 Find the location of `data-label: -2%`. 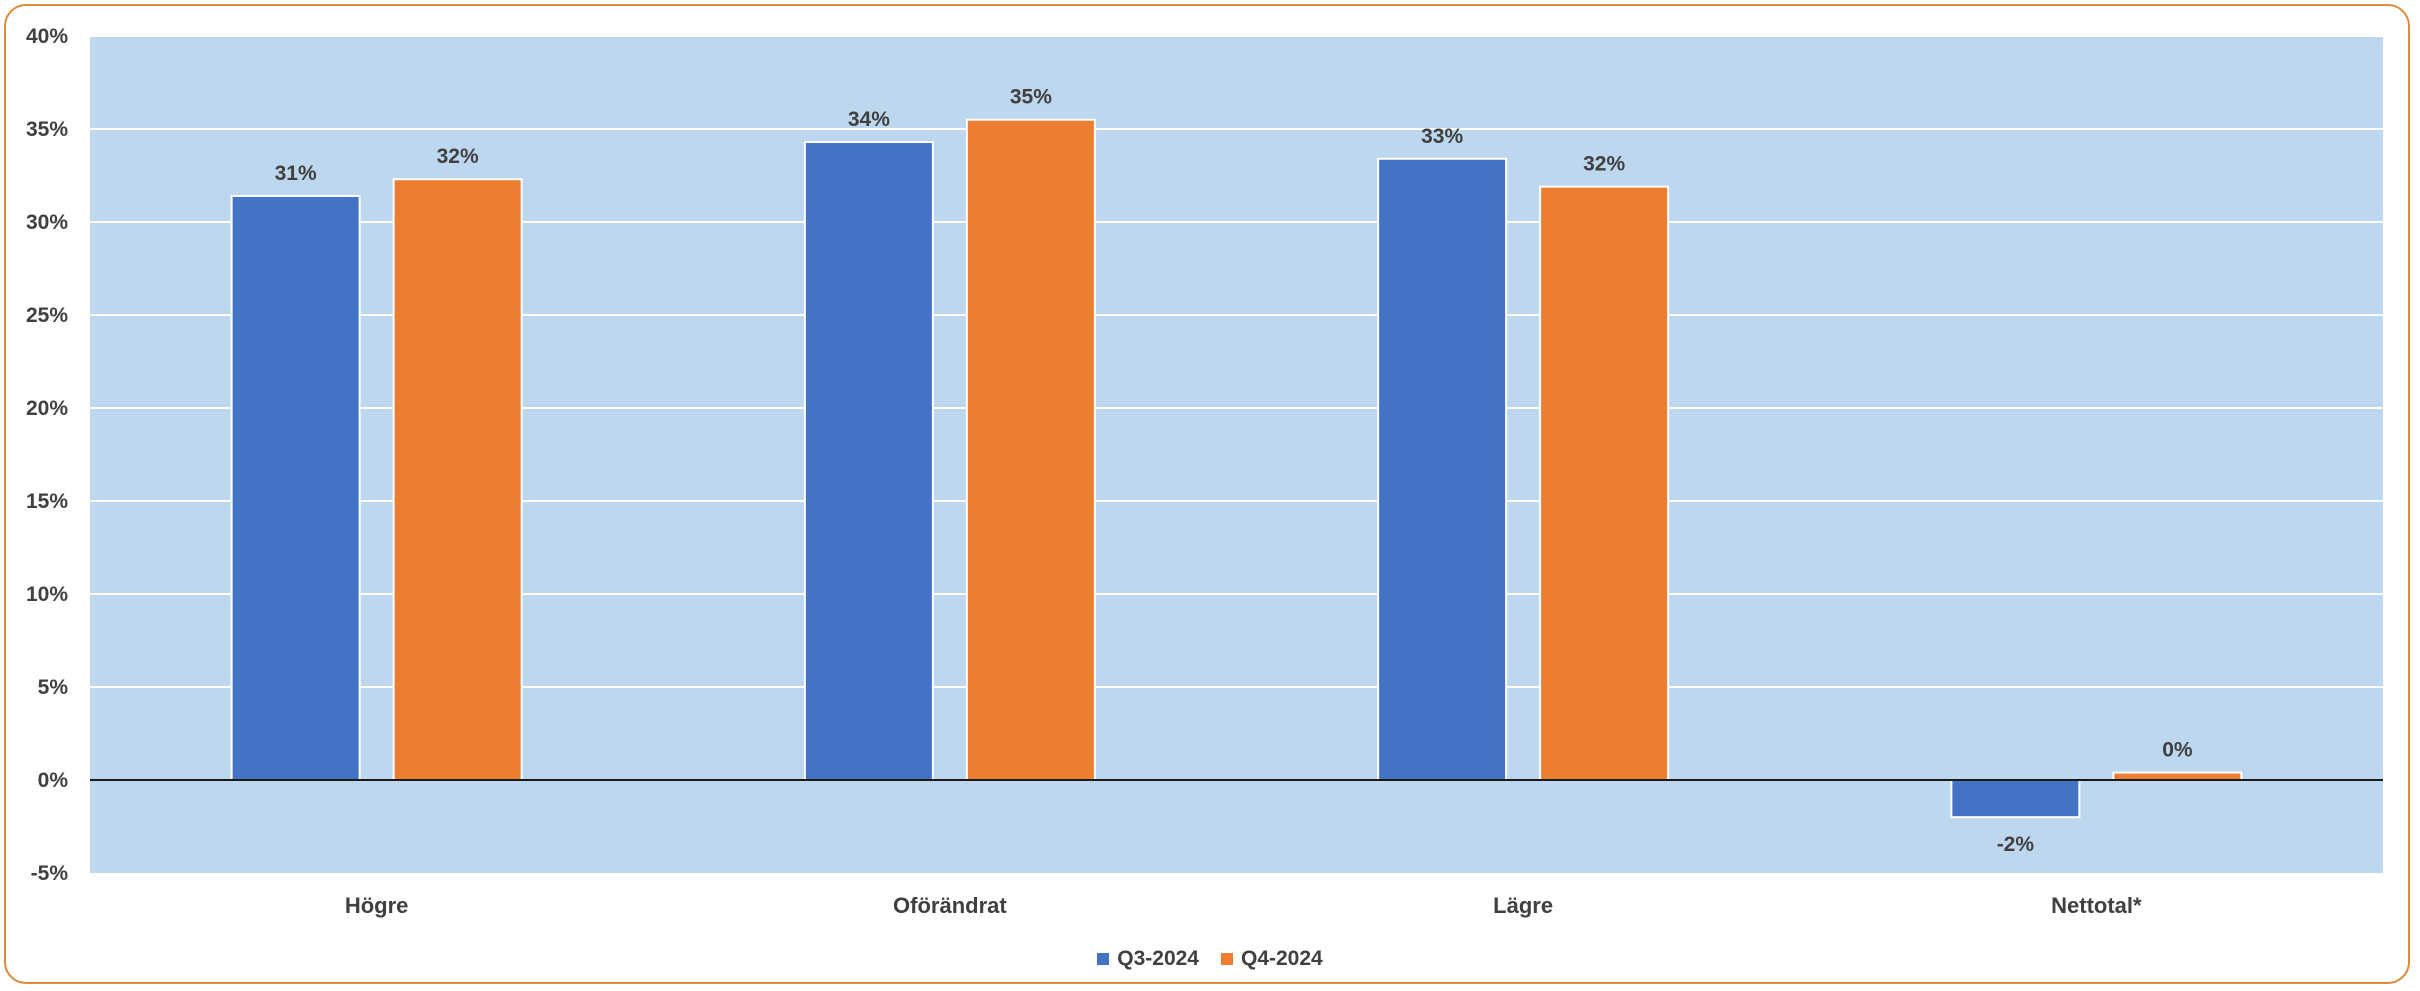

data-label: -2% is located at coordinates (2016, 844).